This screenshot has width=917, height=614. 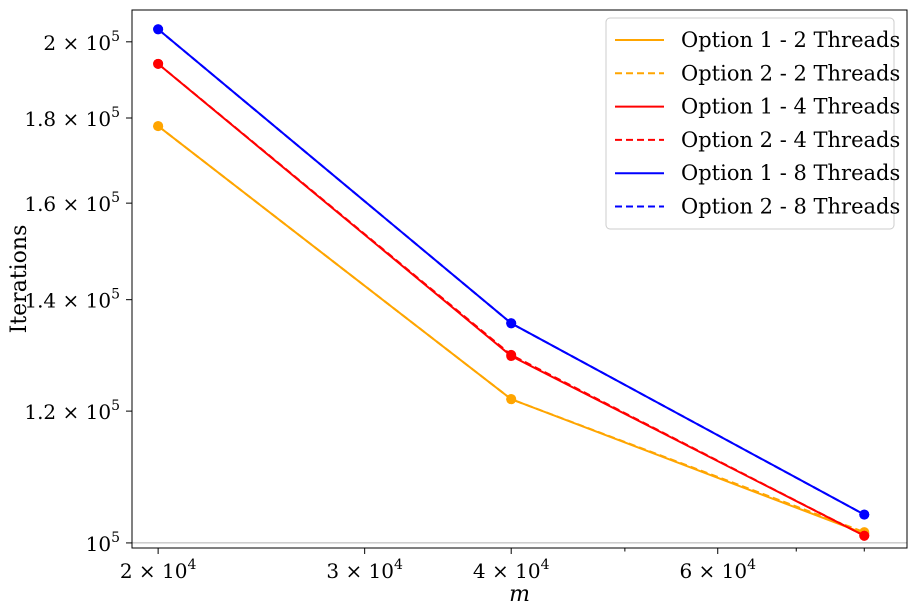 What do you see at coordinates (81, 42) in the screenshot?
I see `y-tick-label: 2 × 105` at bounding box center [81, 42].